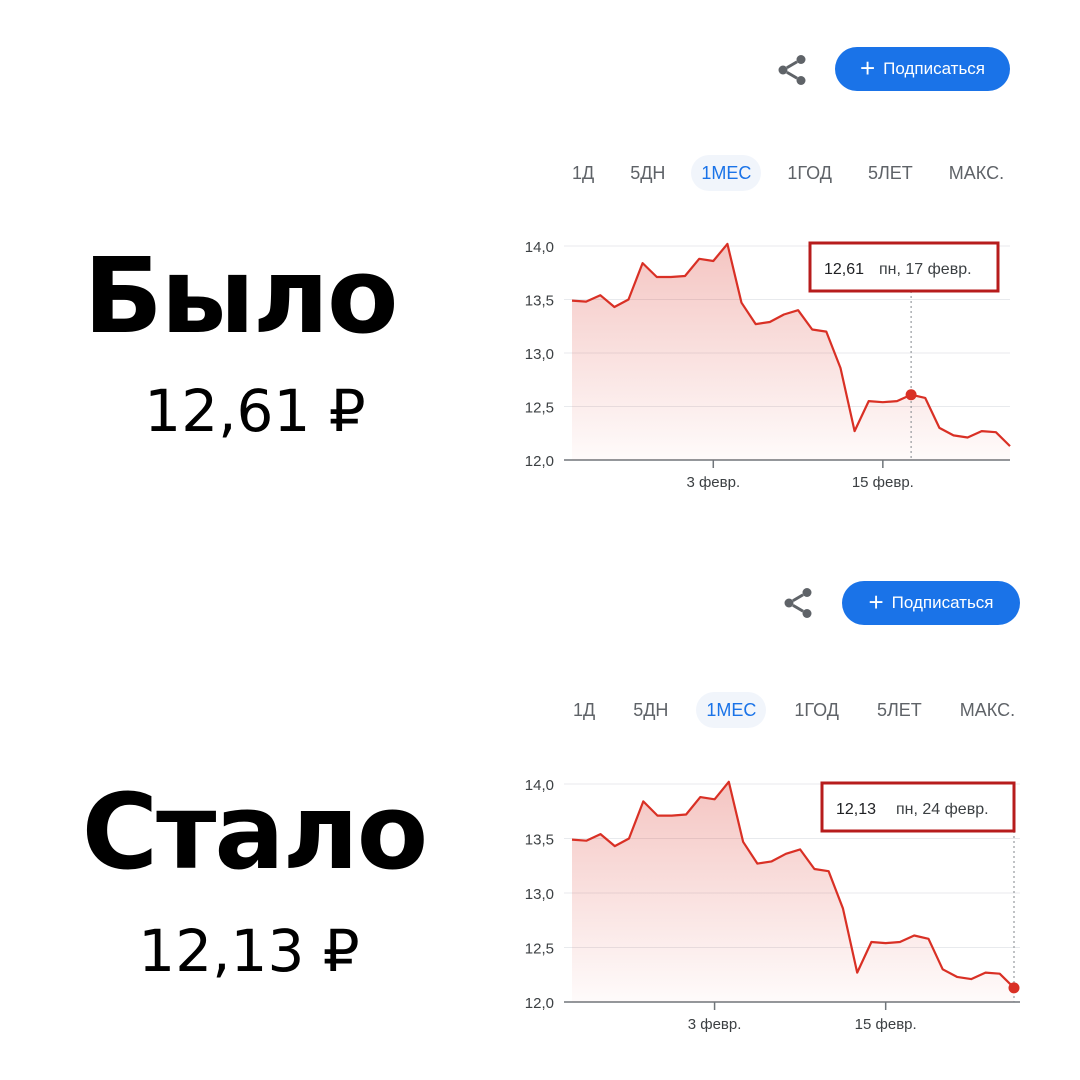 The height and width of the screenshot is (1080, 1080). I want to click on after-heading: Стало, so click(254, 832).